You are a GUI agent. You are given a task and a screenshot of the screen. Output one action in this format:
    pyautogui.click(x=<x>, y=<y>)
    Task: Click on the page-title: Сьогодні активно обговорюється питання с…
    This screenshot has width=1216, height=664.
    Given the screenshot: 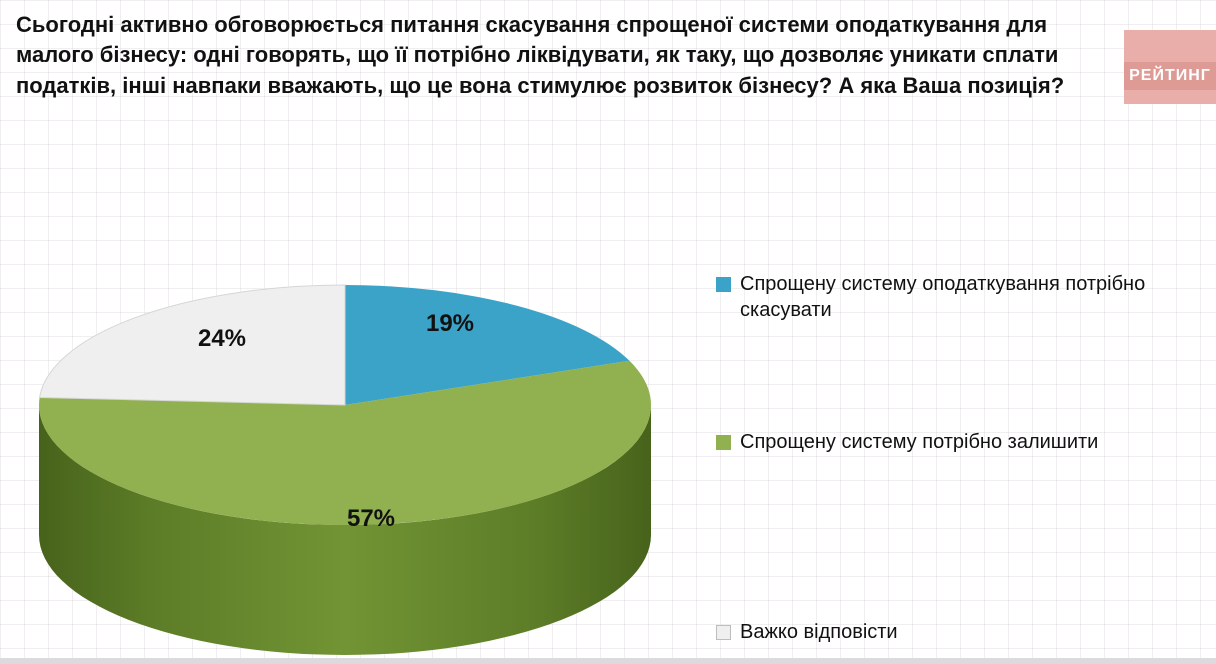 What is the action you would take?
    pyautogui.click(x=540, y=55)
    